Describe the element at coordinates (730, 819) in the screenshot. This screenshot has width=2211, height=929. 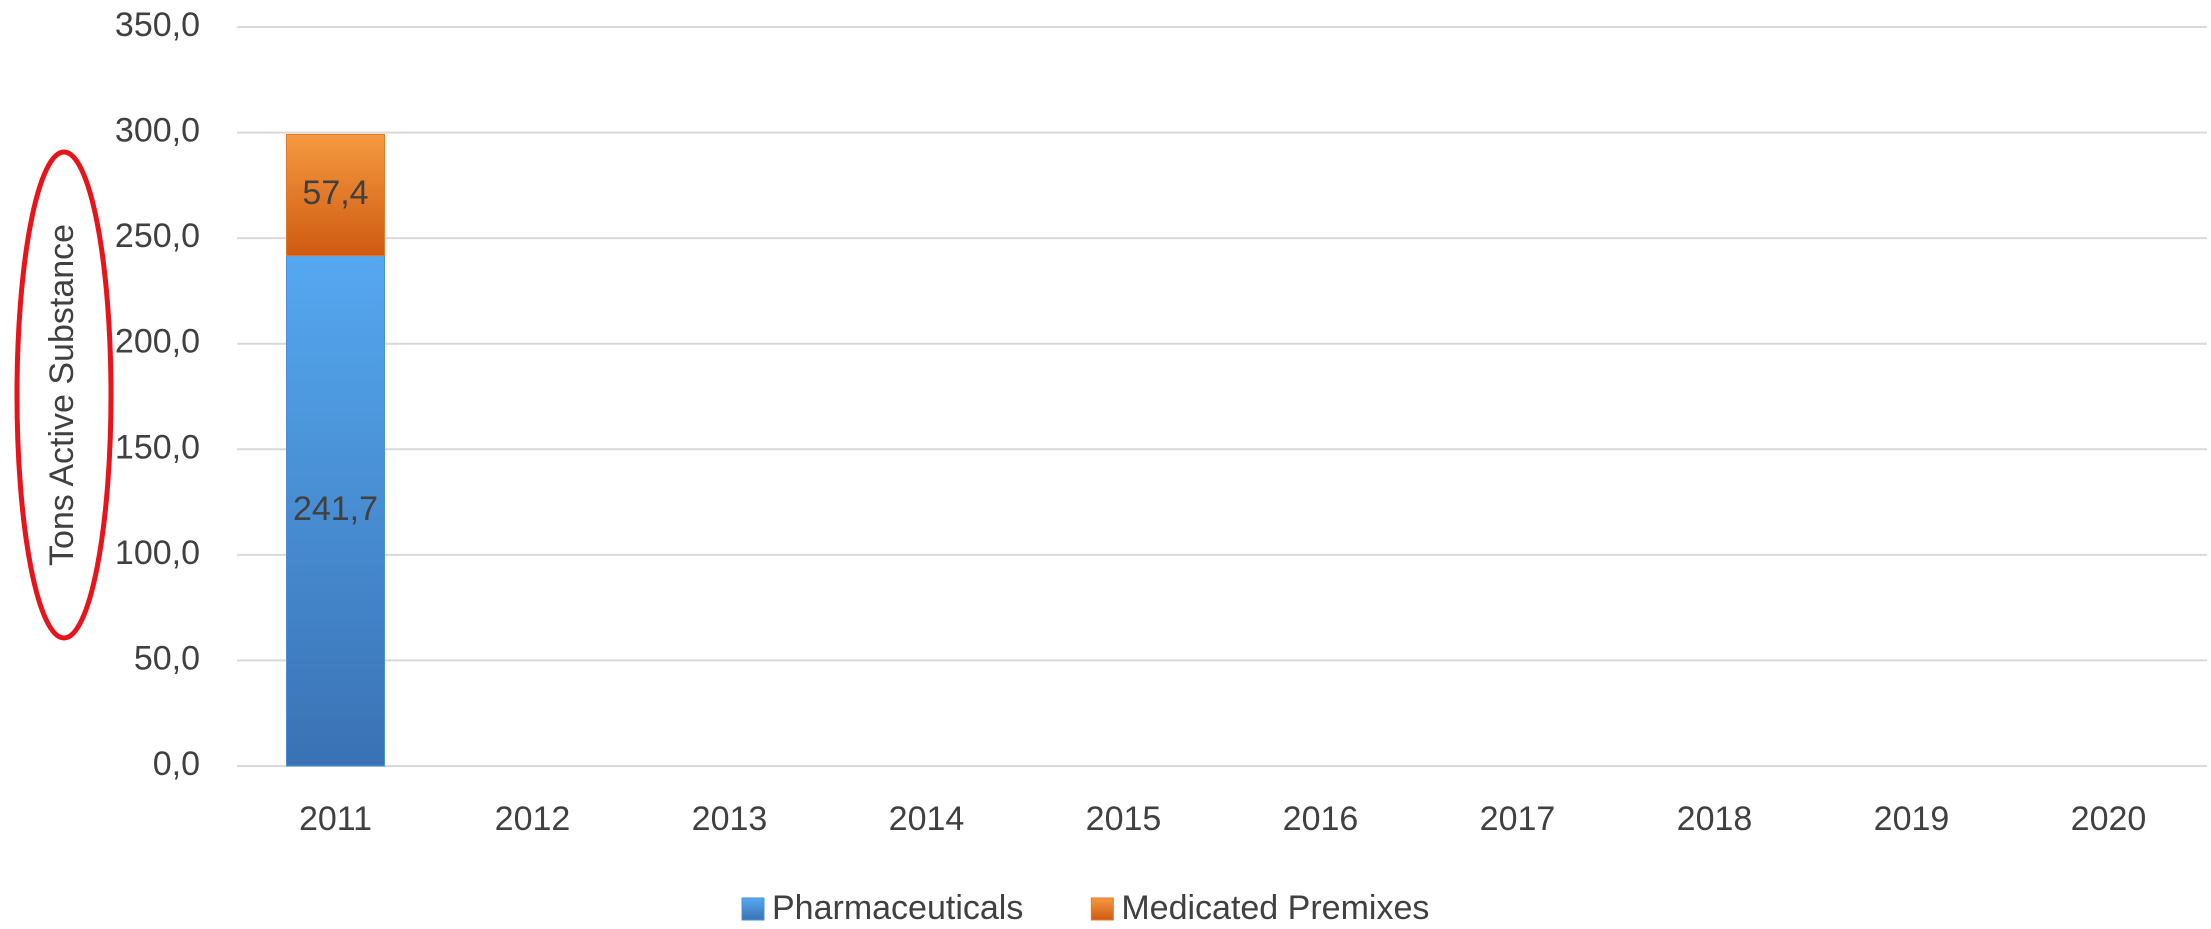
I see `x-tick-label: 2013` at that location.